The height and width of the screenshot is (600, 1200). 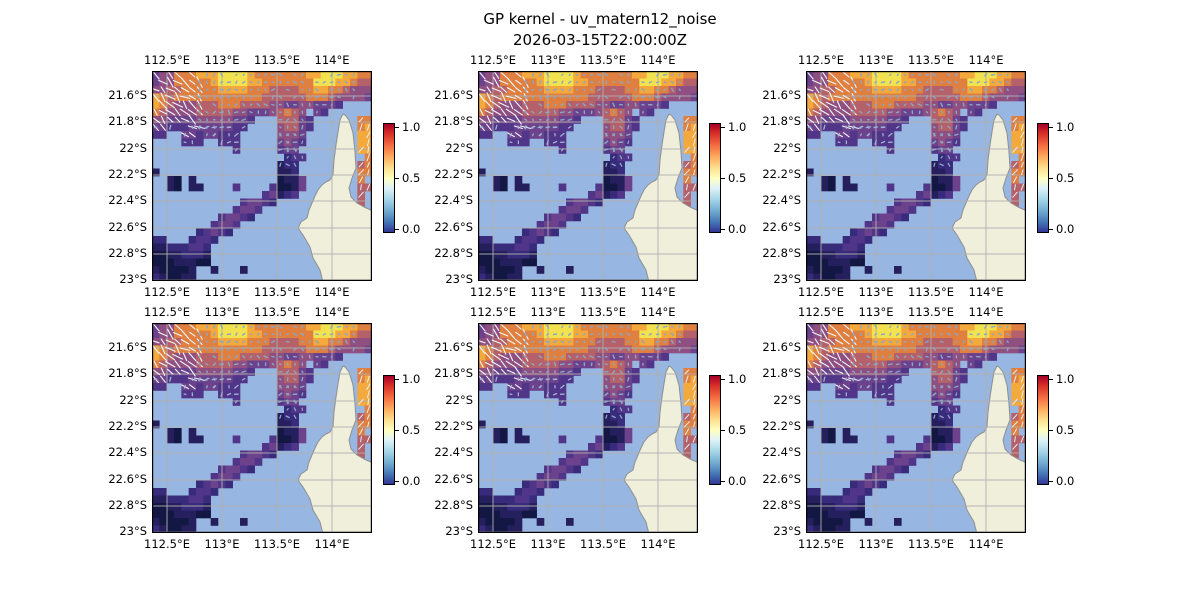 I want to click on colorbar-tick-label: 0.0, so click(x=737, y=481).